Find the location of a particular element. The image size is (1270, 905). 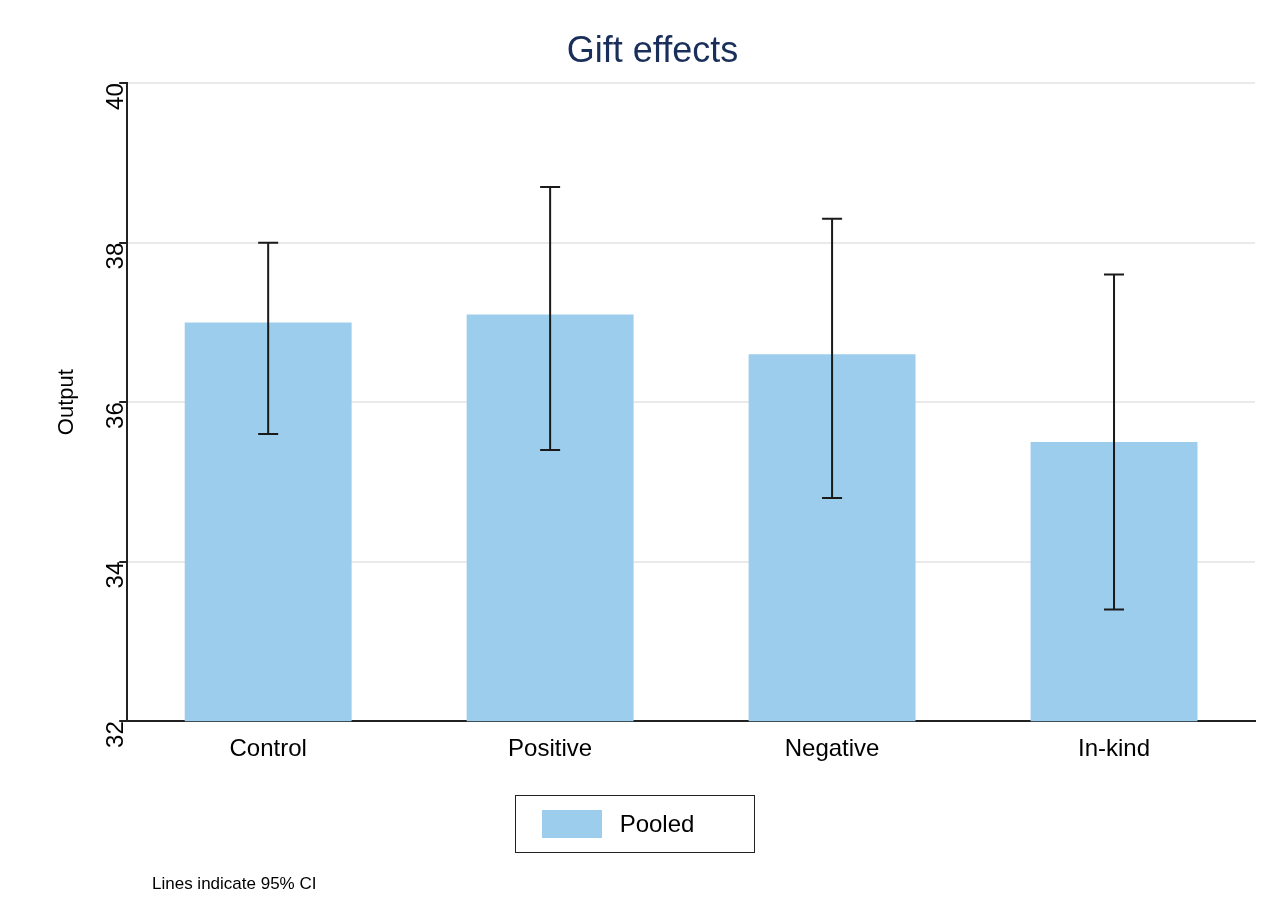

y-tick-label: 34 is located at coordinates (114, 575).